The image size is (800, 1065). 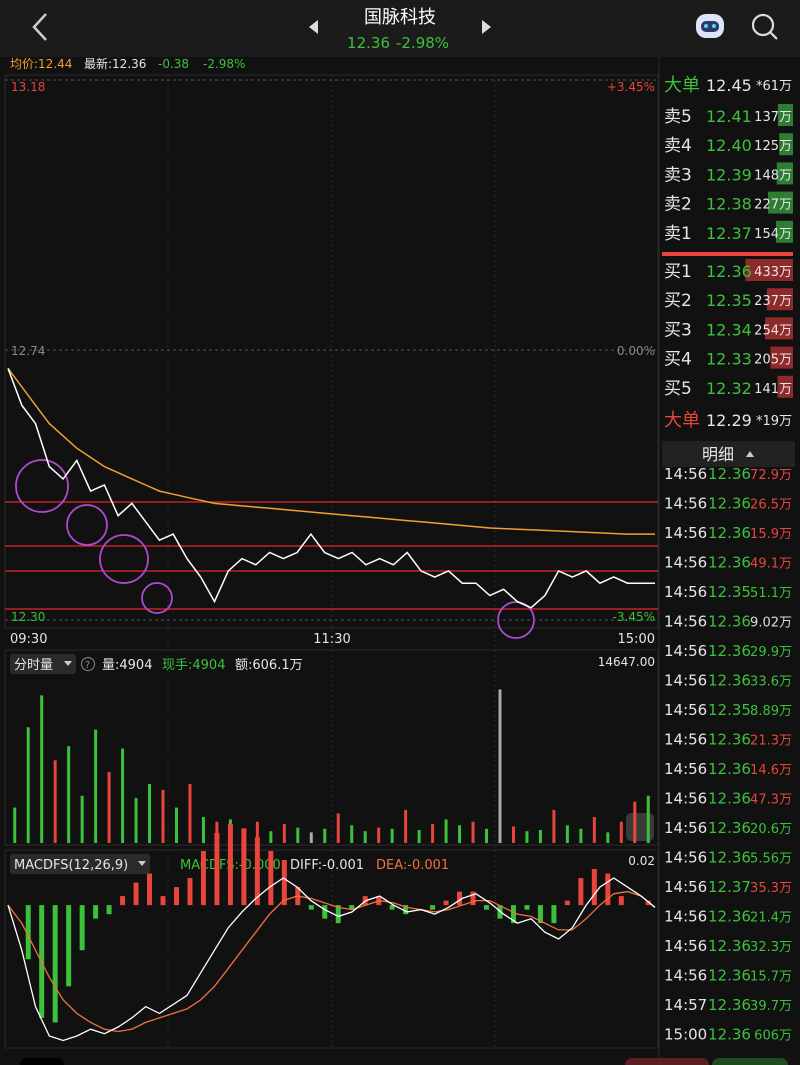 What do you see at coordinates (771, 475) in the screenshot?
I see `trade-volume: 72.9万` at bounding box center [771, 475].